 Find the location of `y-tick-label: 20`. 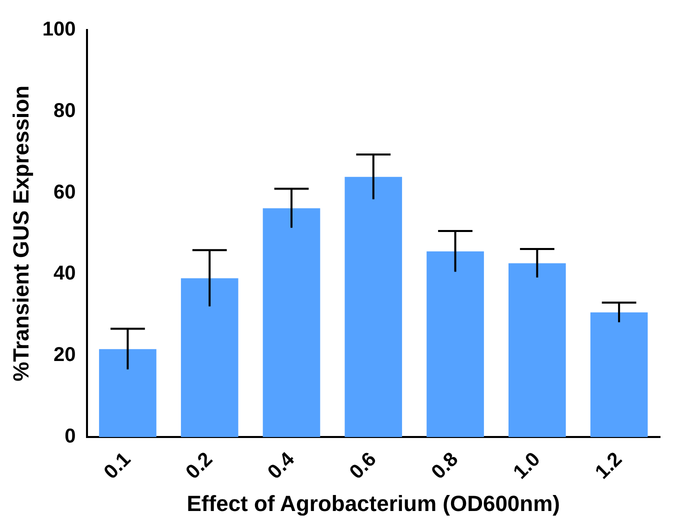

y-tick-label: 20 is located at coordinates (65, 355).